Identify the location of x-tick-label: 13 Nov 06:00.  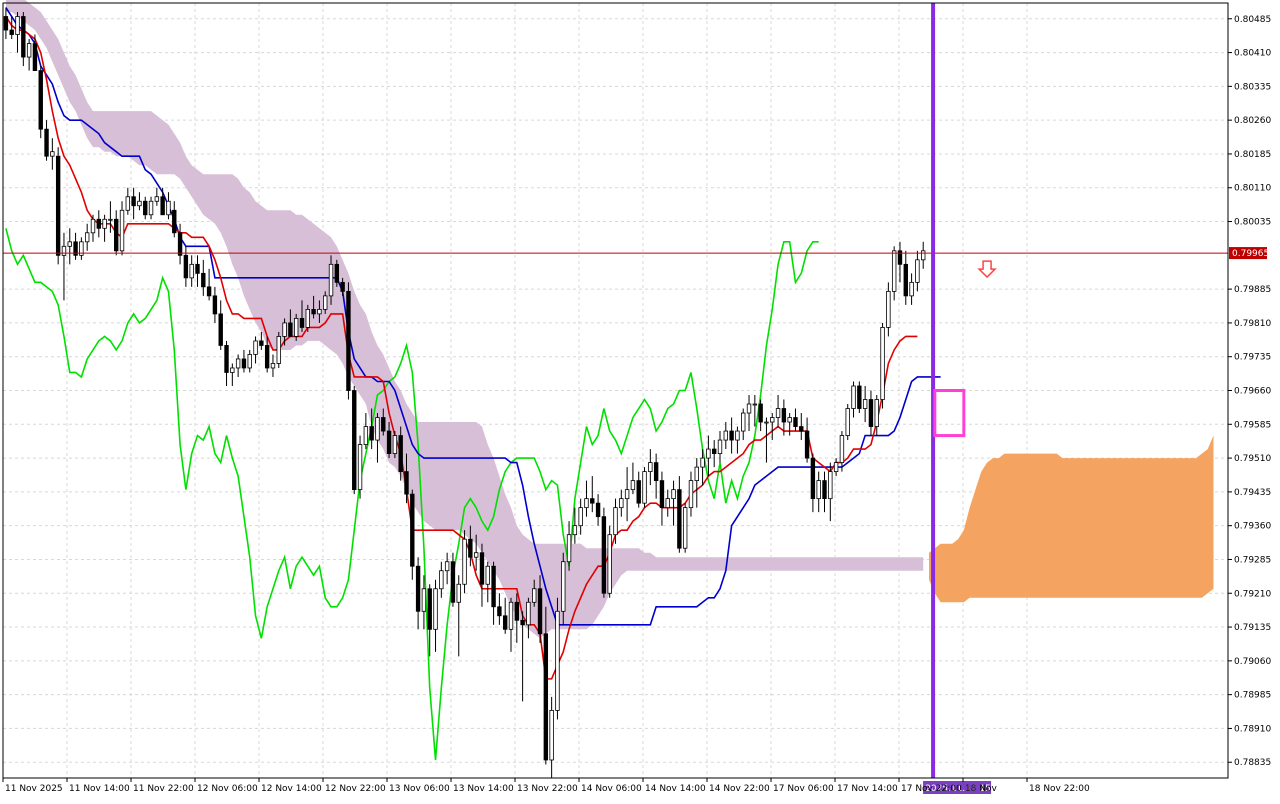
(419, 789).